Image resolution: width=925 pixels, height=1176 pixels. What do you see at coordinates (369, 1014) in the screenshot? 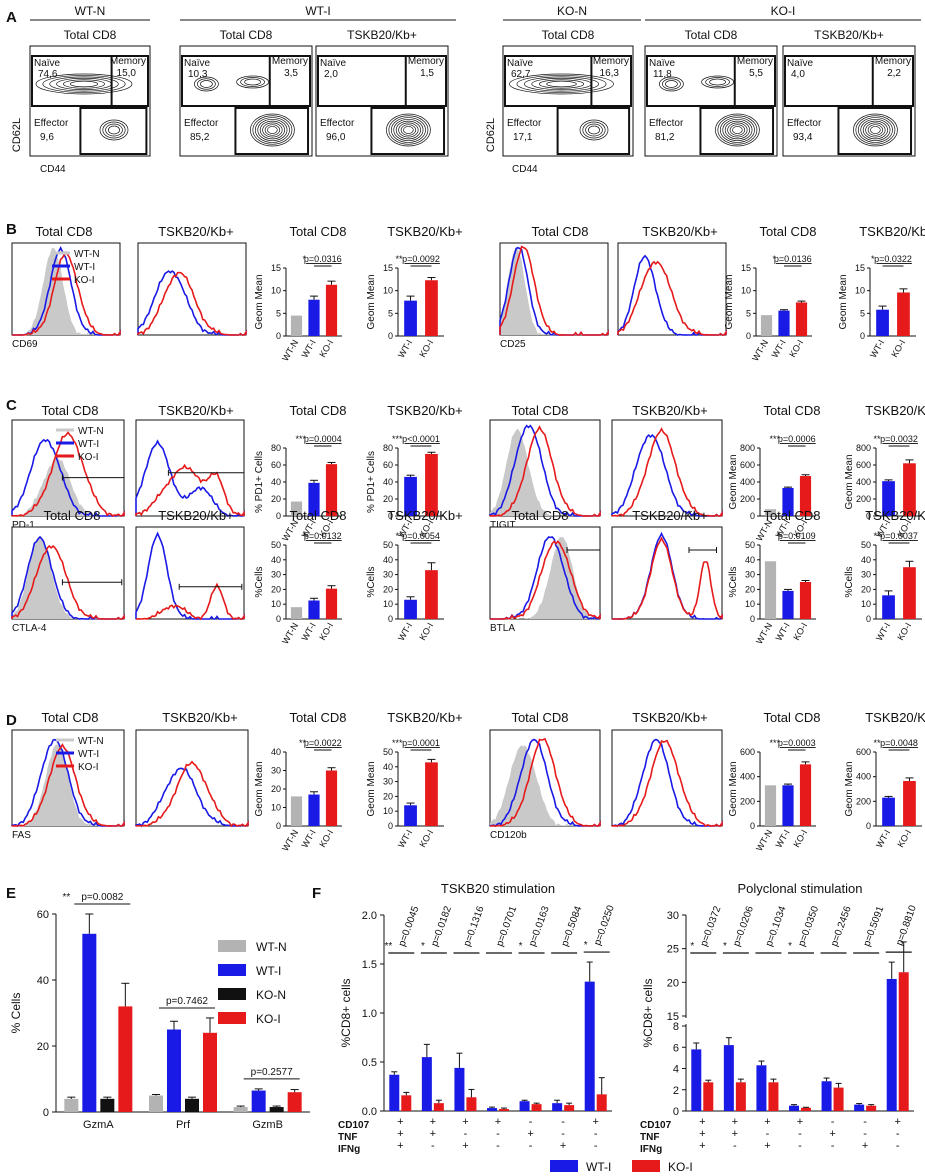
I see `y-tick-label: 1.0` at bounding box center [369, 1014].